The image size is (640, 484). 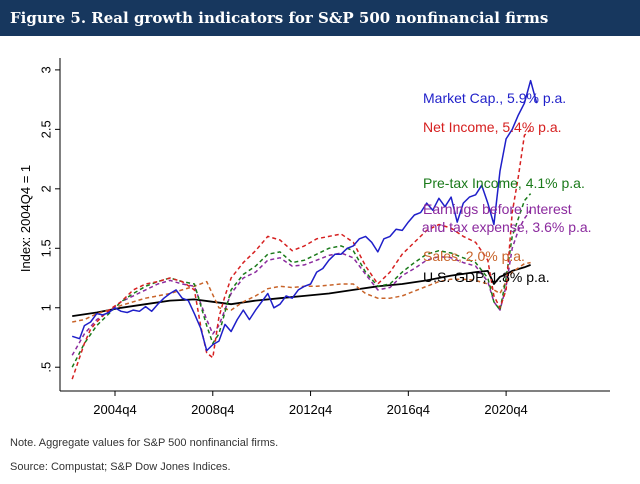 I want to click on y-tick-label: 2, so click(x=46, y=188).